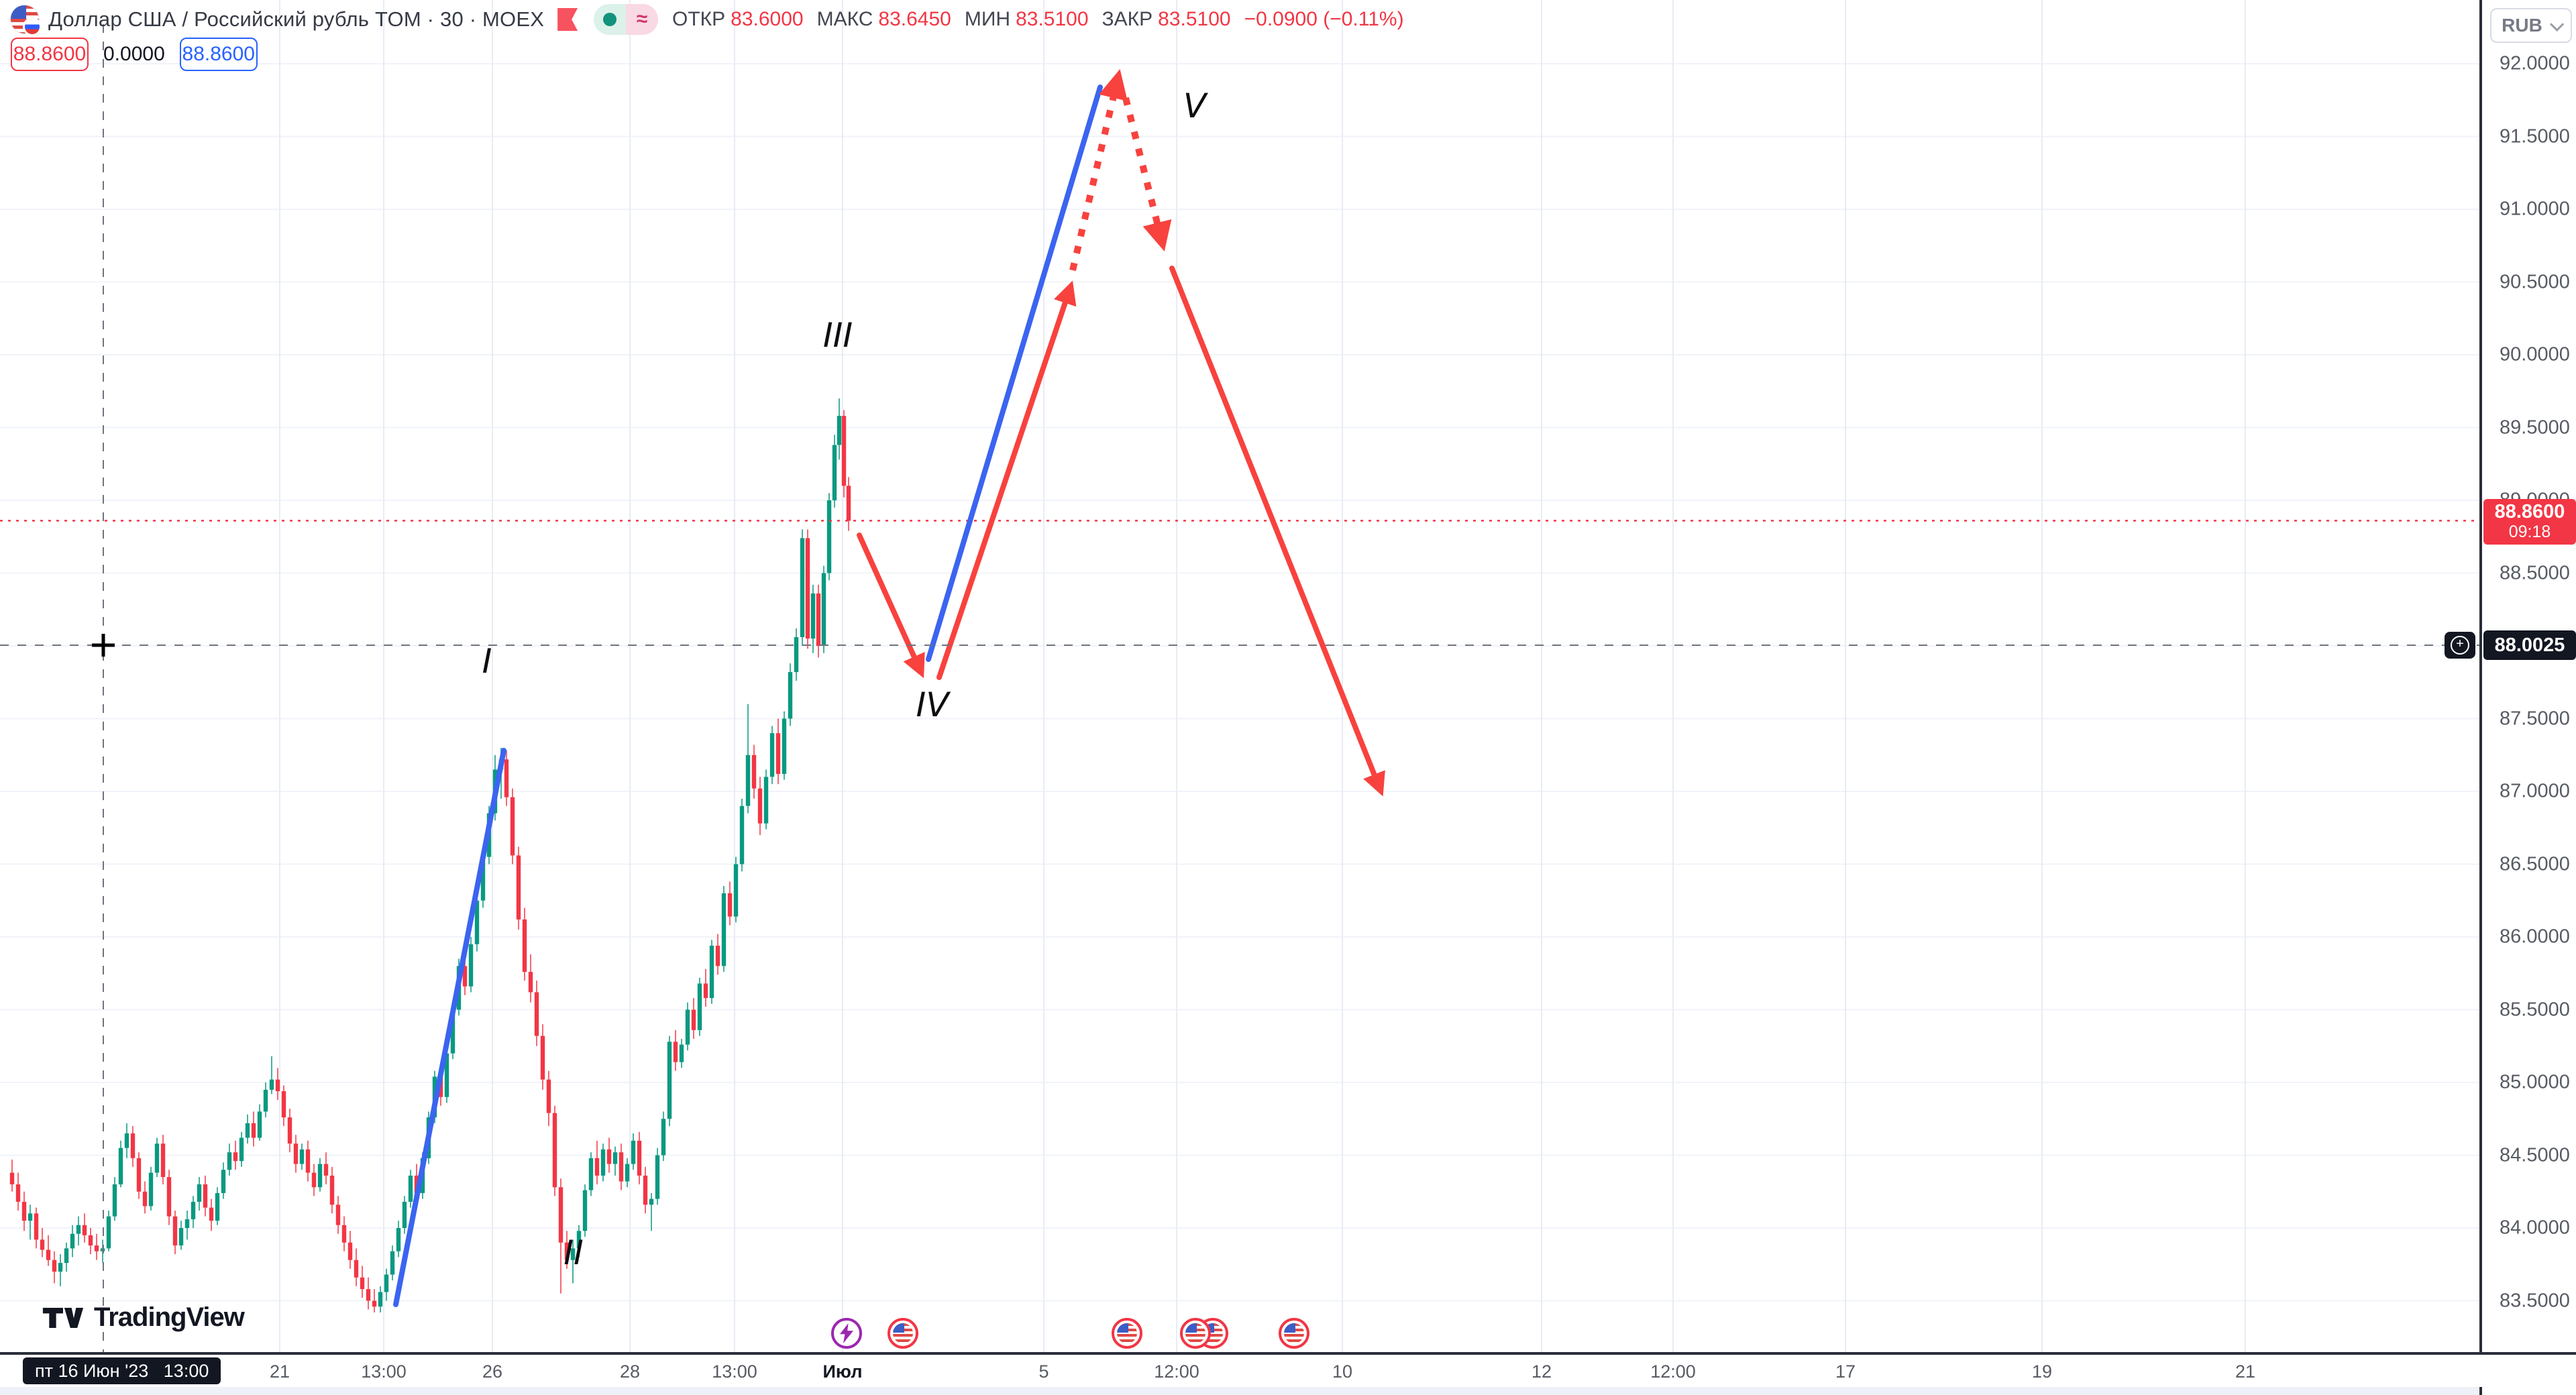 Image resolution: width=2576 pixels, height=1395 pixels. Describe the element at coordinates (2535, 354) in the screenshot. I see `price-axis-label: 90.0000` at that location.